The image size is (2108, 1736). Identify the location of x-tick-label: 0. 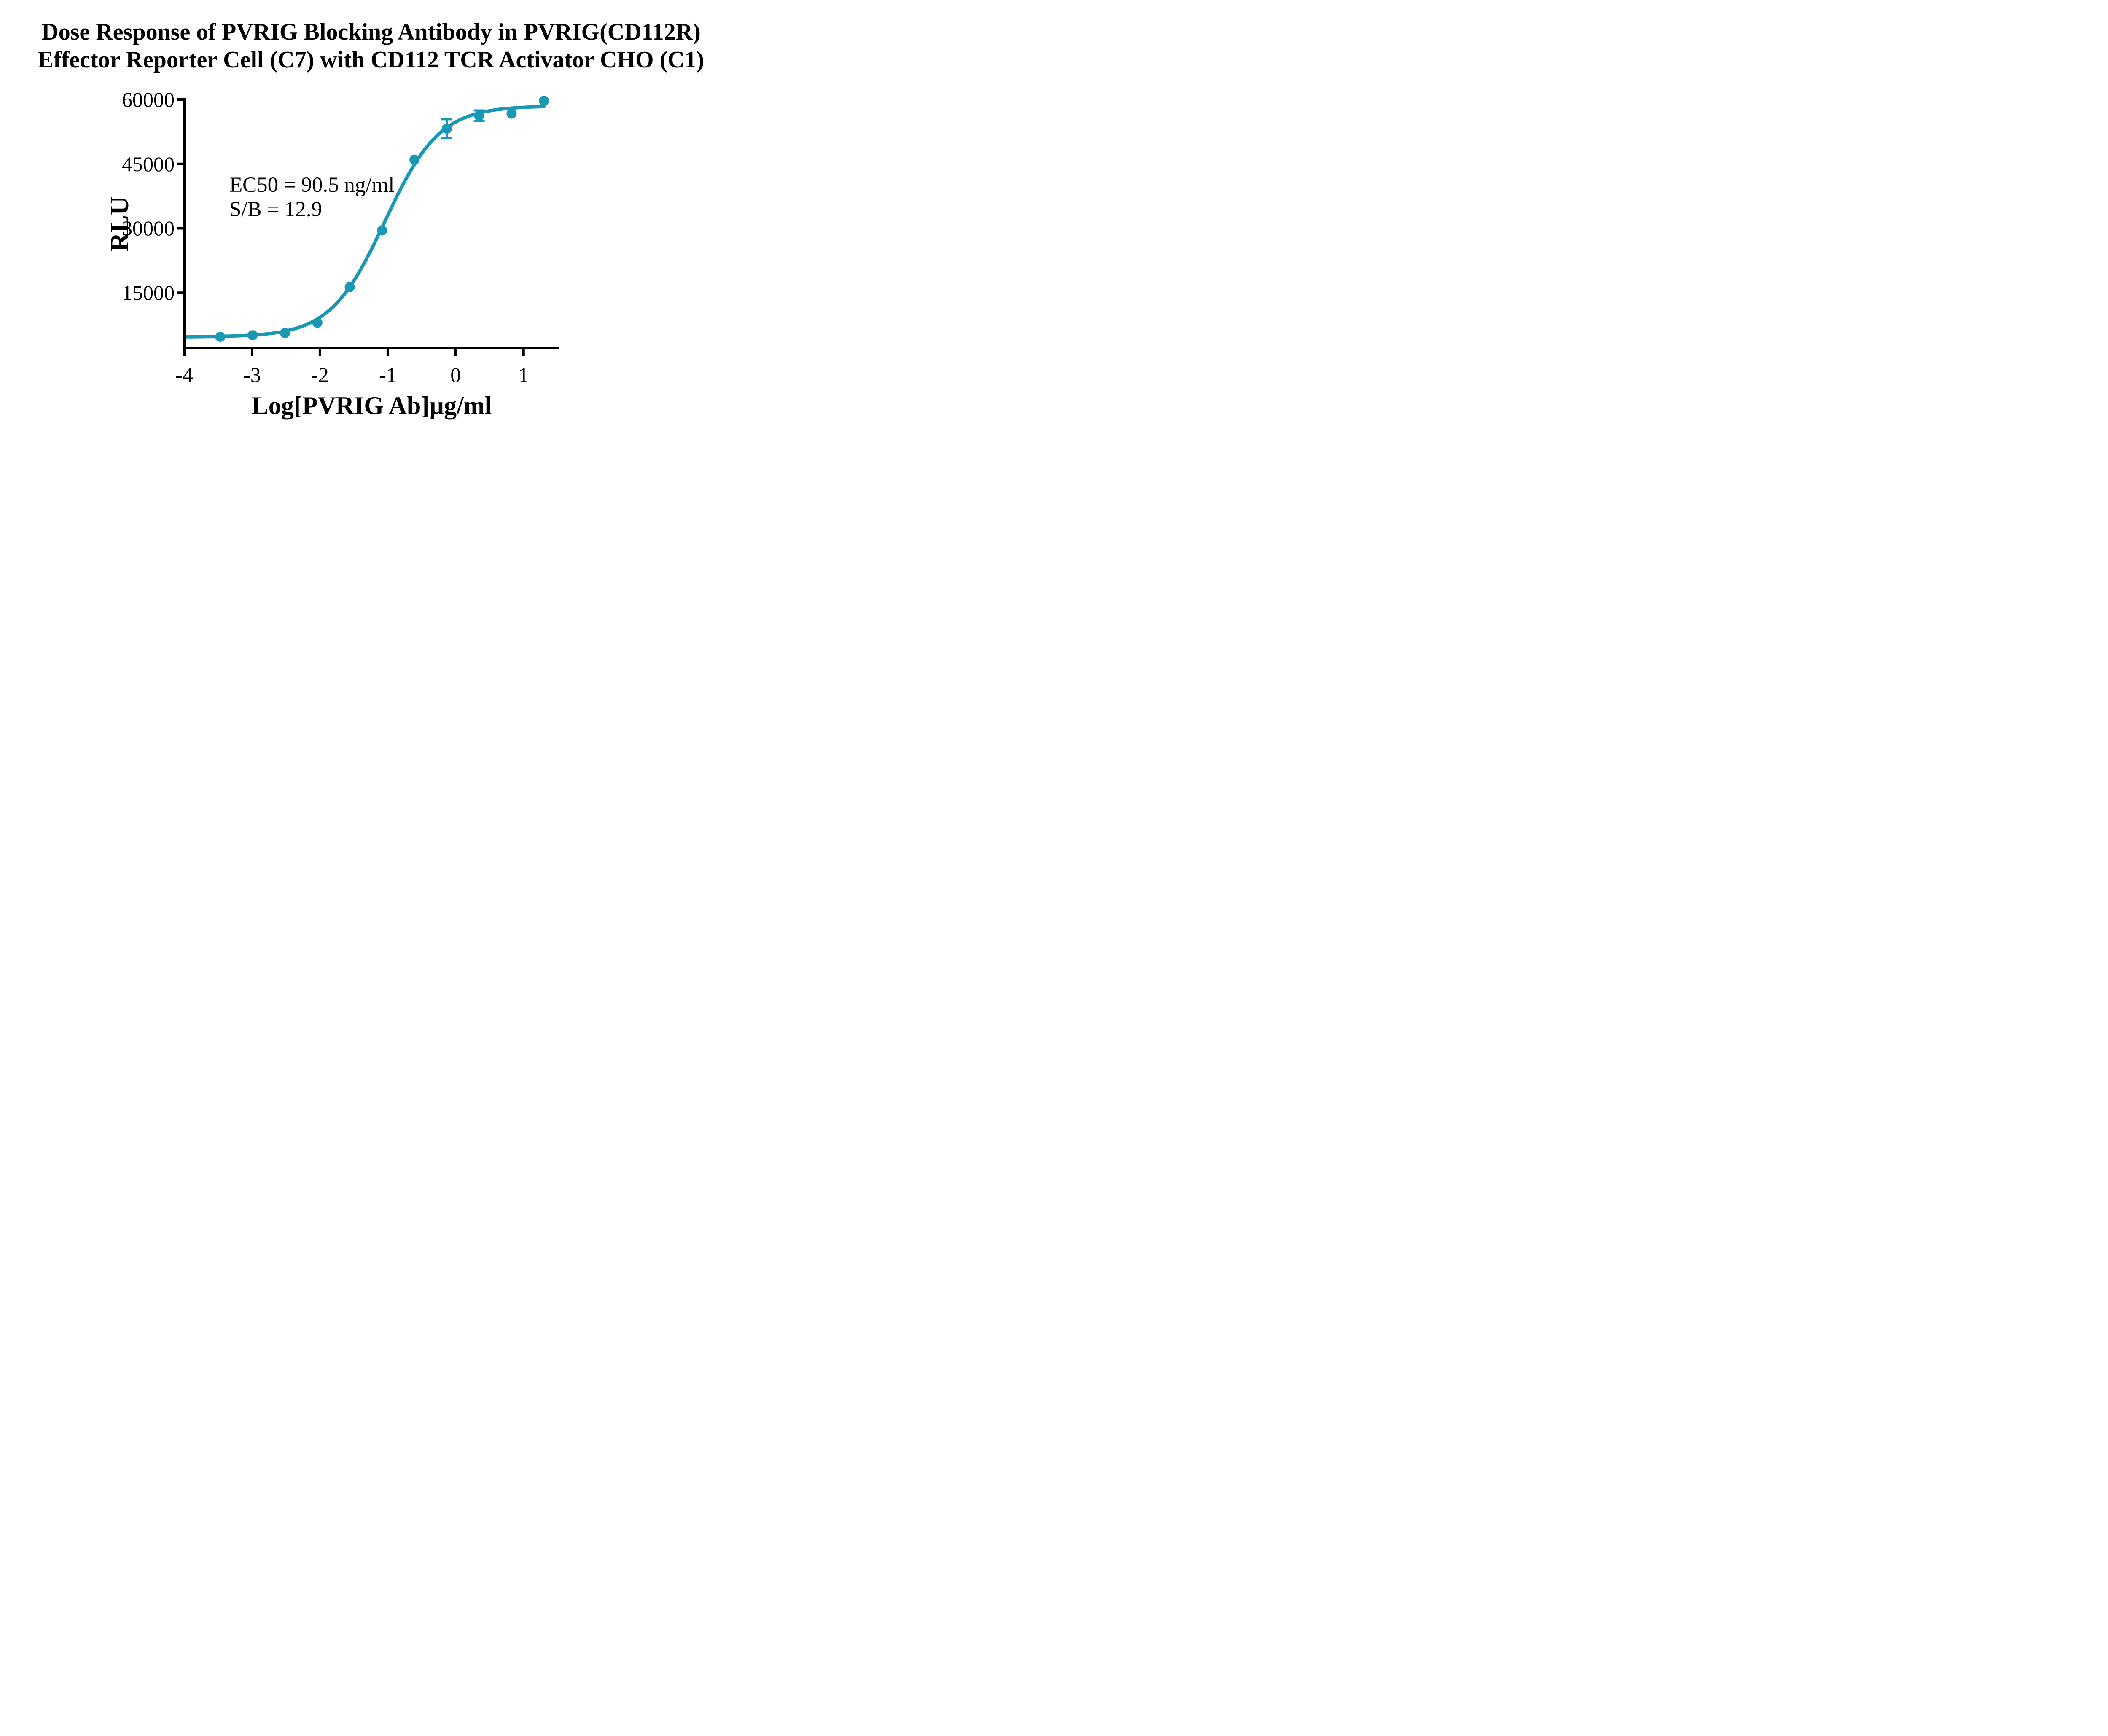
(455, 375).